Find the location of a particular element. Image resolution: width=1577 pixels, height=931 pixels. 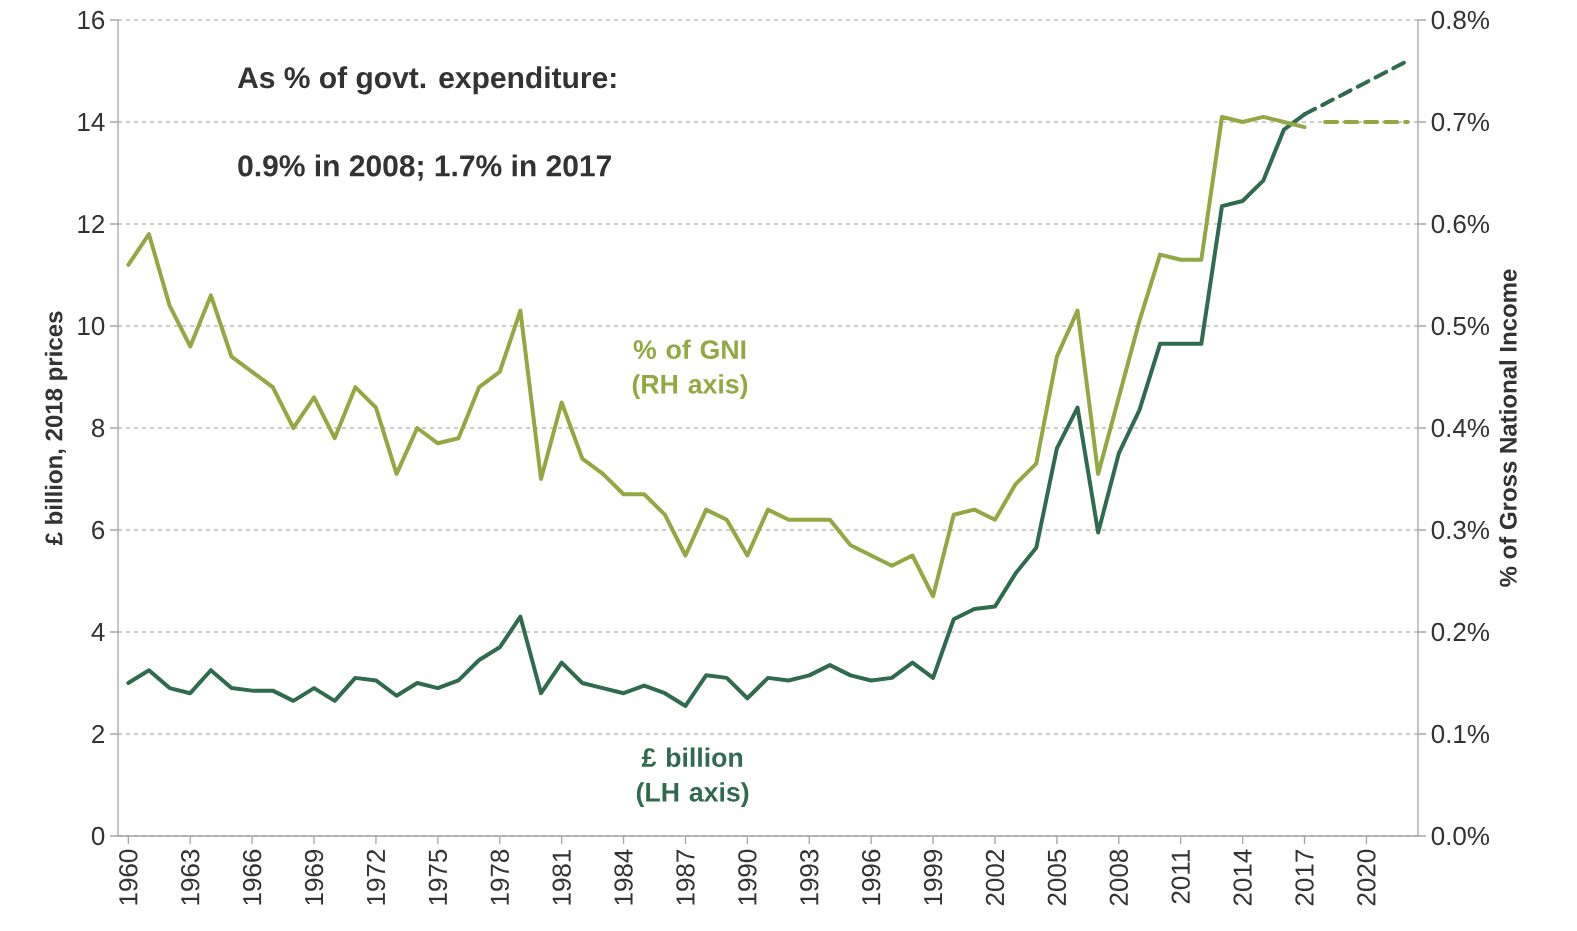

x-tick-label: 1978 is located at coordinates (499, 877).